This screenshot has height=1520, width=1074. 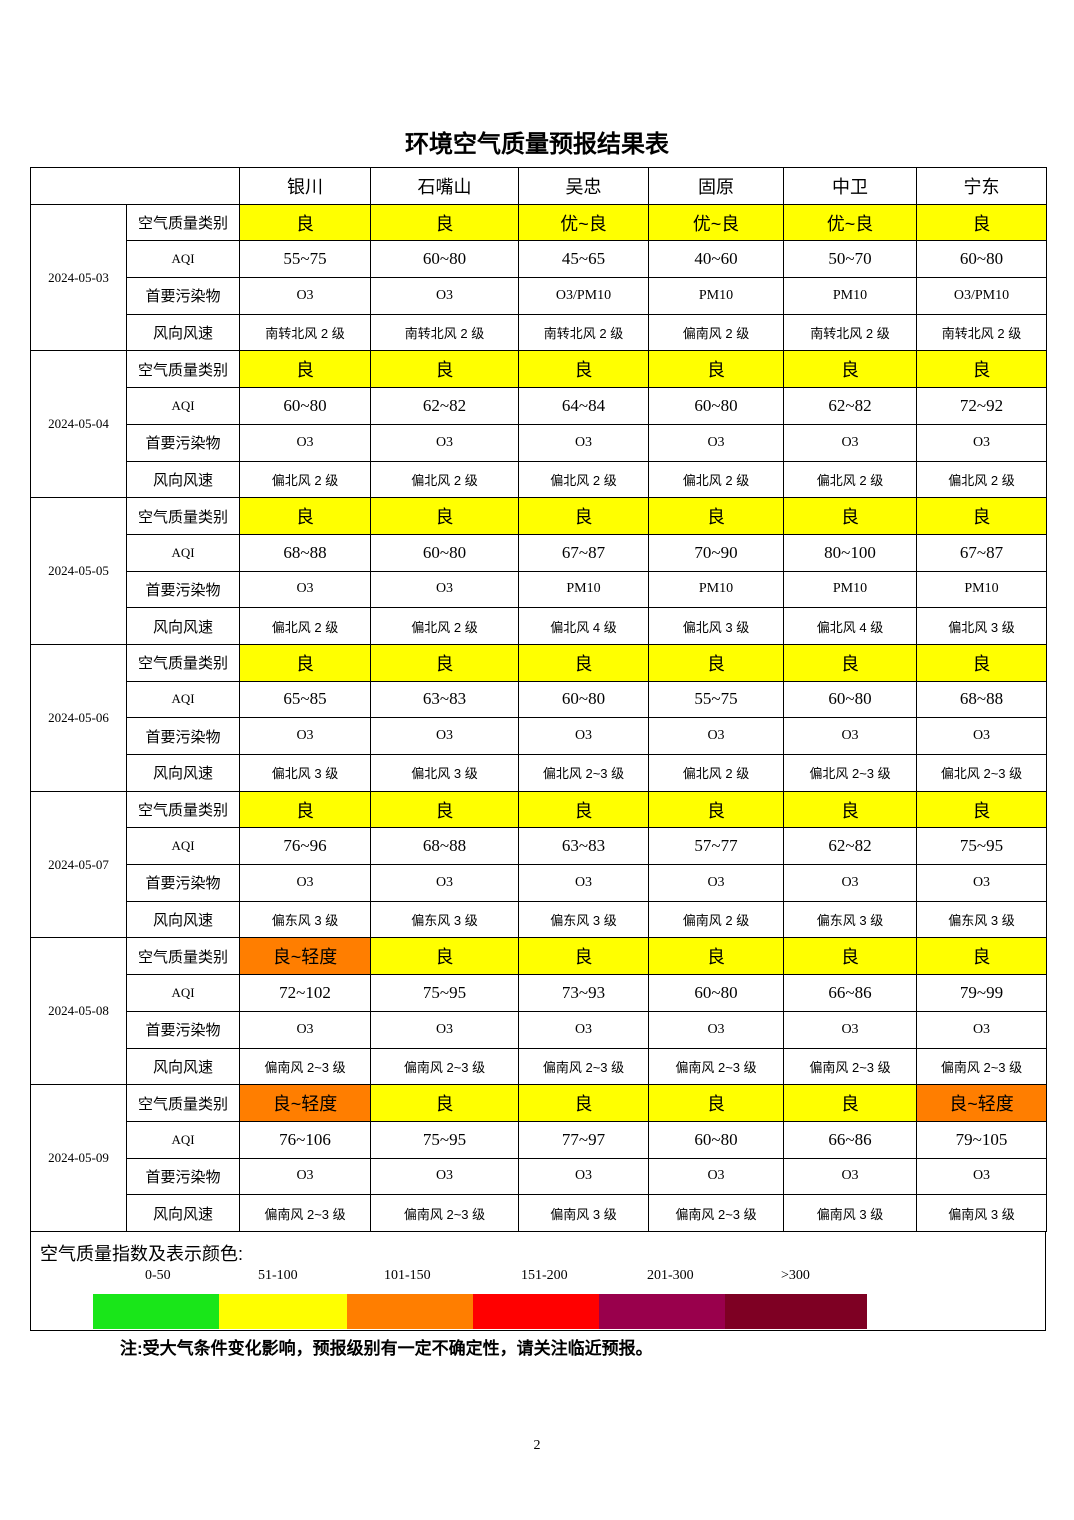 I want to click on aqi-cell: 68~88, so click(x=444, y=846).